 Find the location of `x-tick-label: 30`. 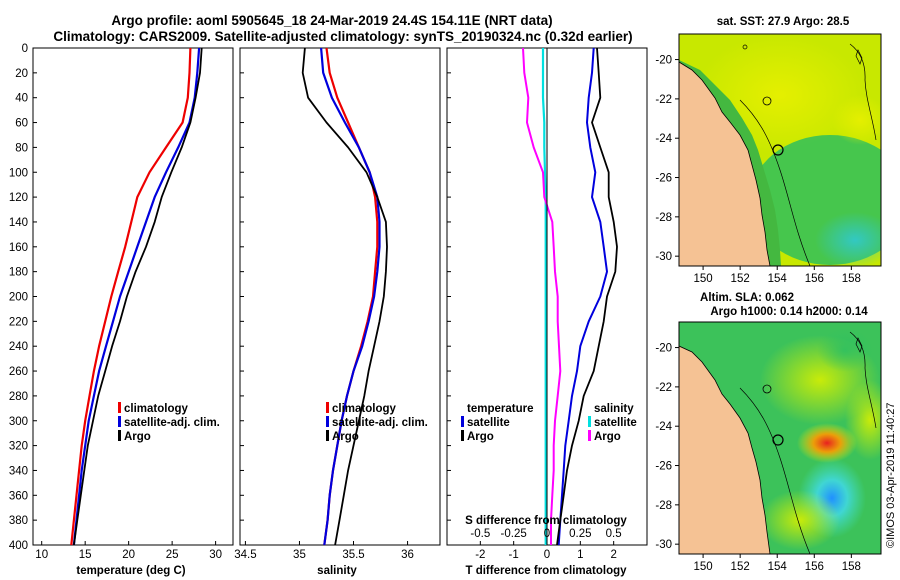

x-tick-label: 30 is located at coordinates (215, 555).